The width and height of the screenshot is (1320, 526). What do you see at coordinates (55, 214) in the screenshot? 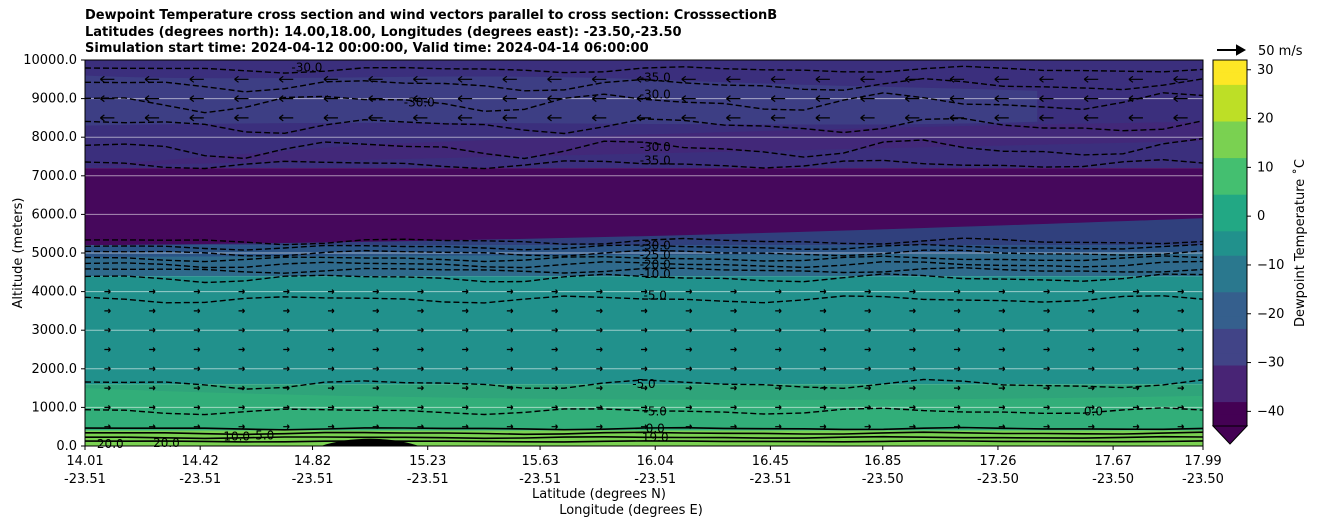
I see `y-tick-label: 6000.0` at bounding box center [55, 214].